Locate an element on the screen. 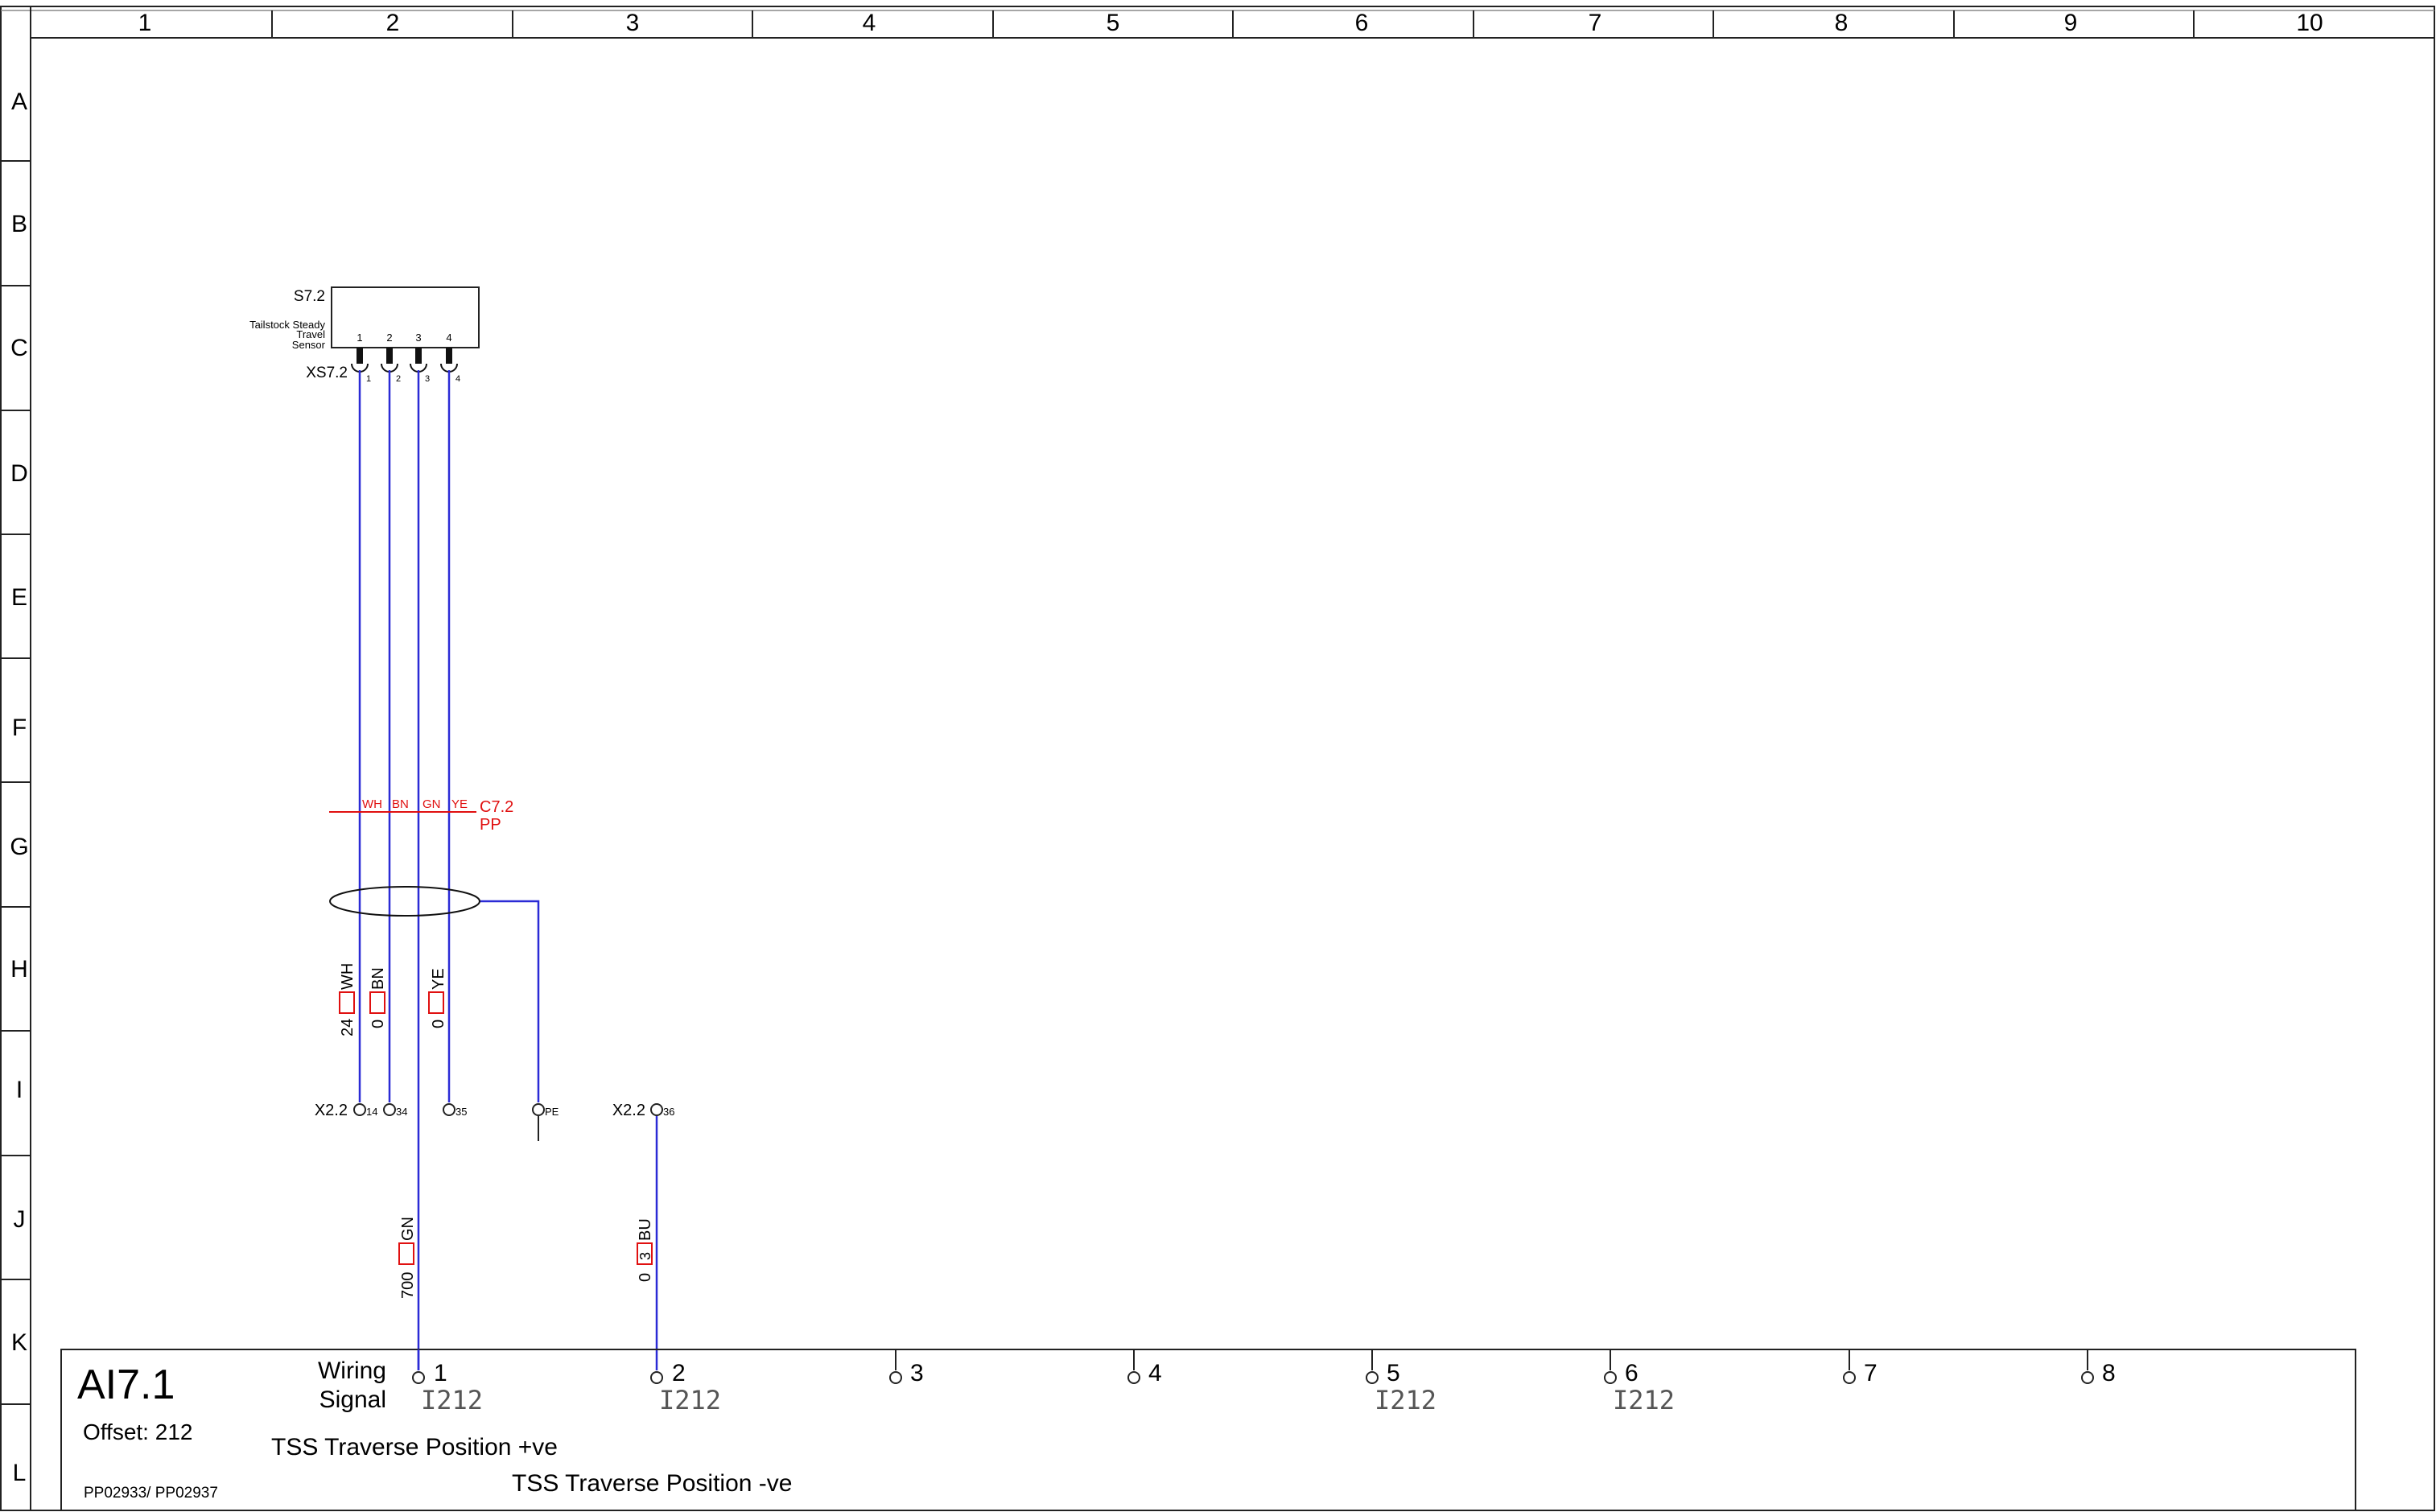 This screenshot has height=1512, width=2436. sensor-ref: S7.2 is located at coordinates (309, 296).